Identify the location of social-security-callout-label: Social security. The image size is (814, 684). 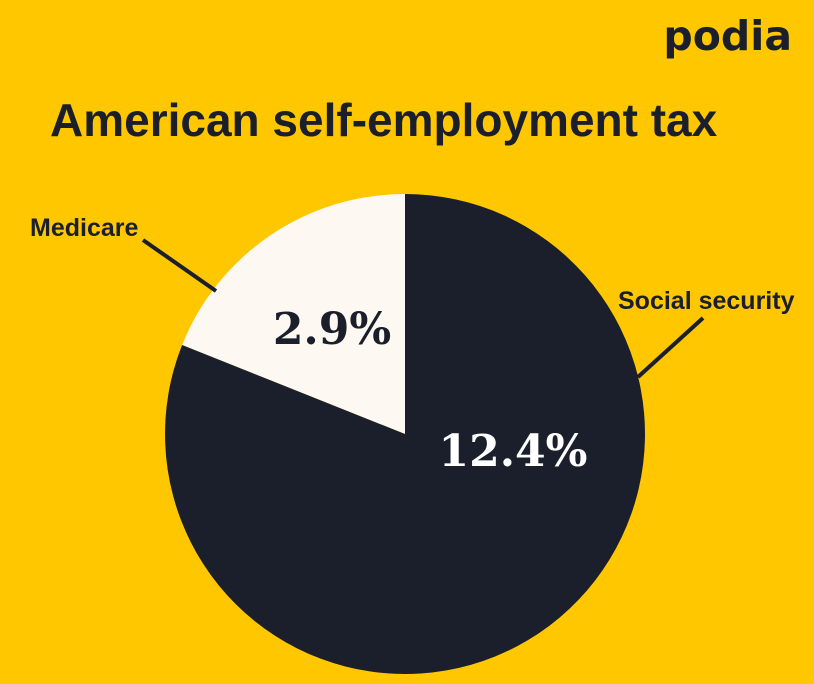
(706, 301).